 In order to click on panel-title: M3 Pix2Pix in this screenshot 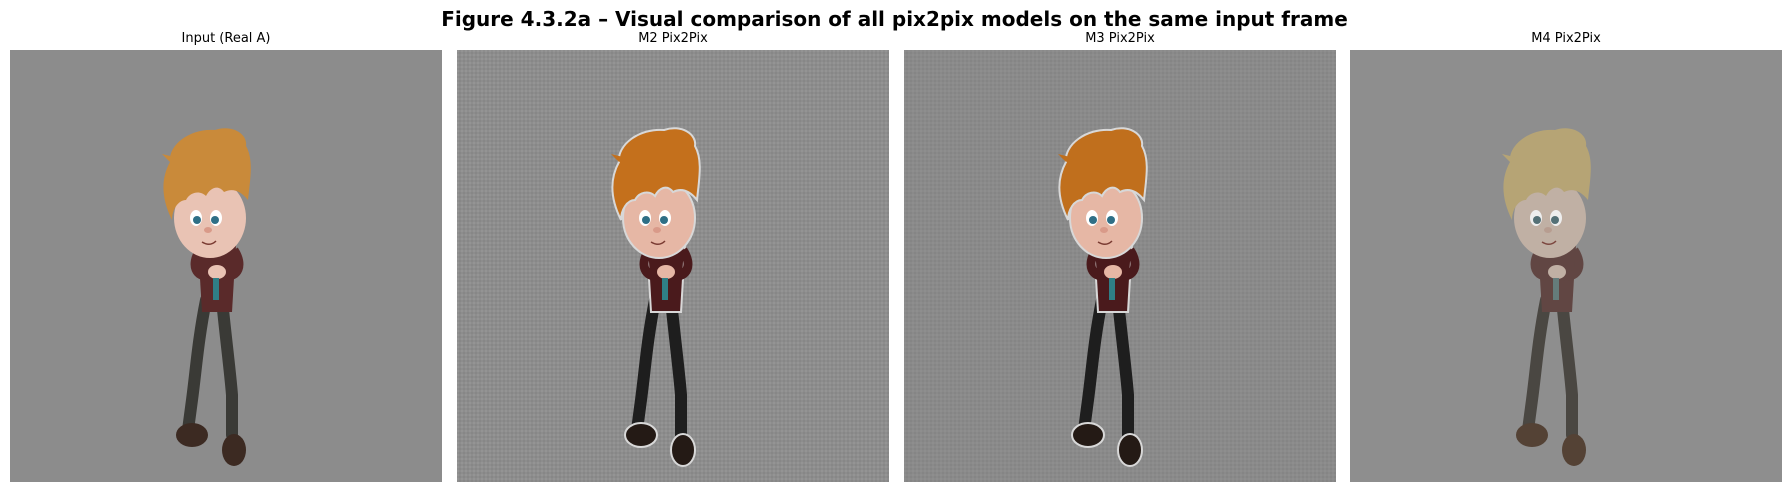, I will do `click(1120, 38)`.